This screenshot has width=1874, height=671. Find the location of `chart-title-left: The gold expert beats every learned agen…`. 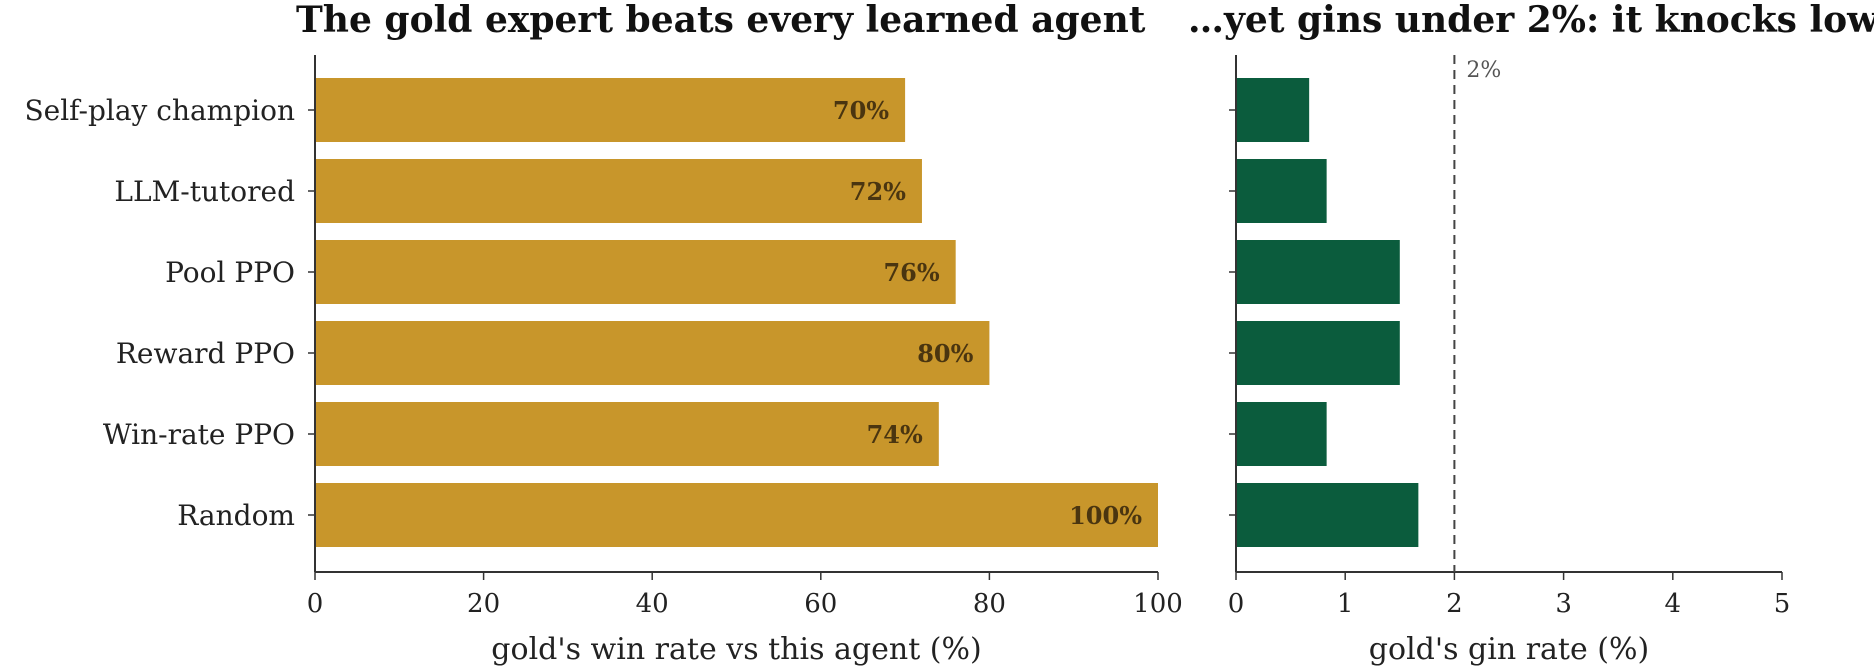

chart-title-left: The gold expert beats every learned agen… is located at coordinates (721, 20).